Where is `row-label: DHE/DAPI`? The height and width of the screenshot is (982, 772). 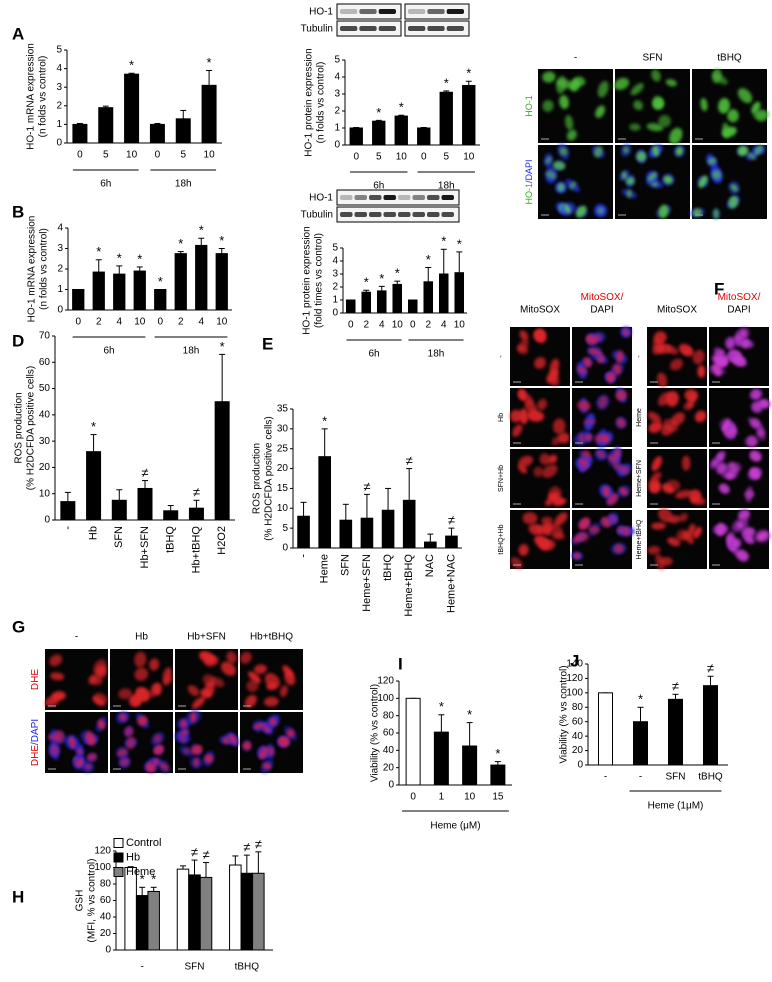
row-label: DHE/DAPI is located at coordinates (35, 742).